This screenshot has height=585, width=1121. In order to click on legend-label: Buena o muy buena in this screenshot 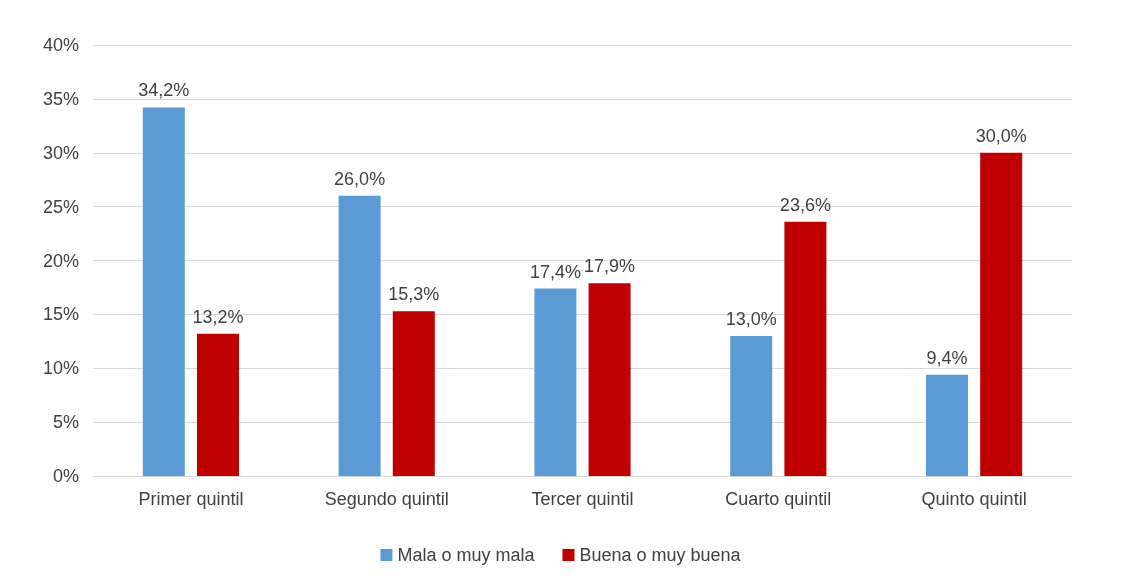, I will do `click(660, 555)`.